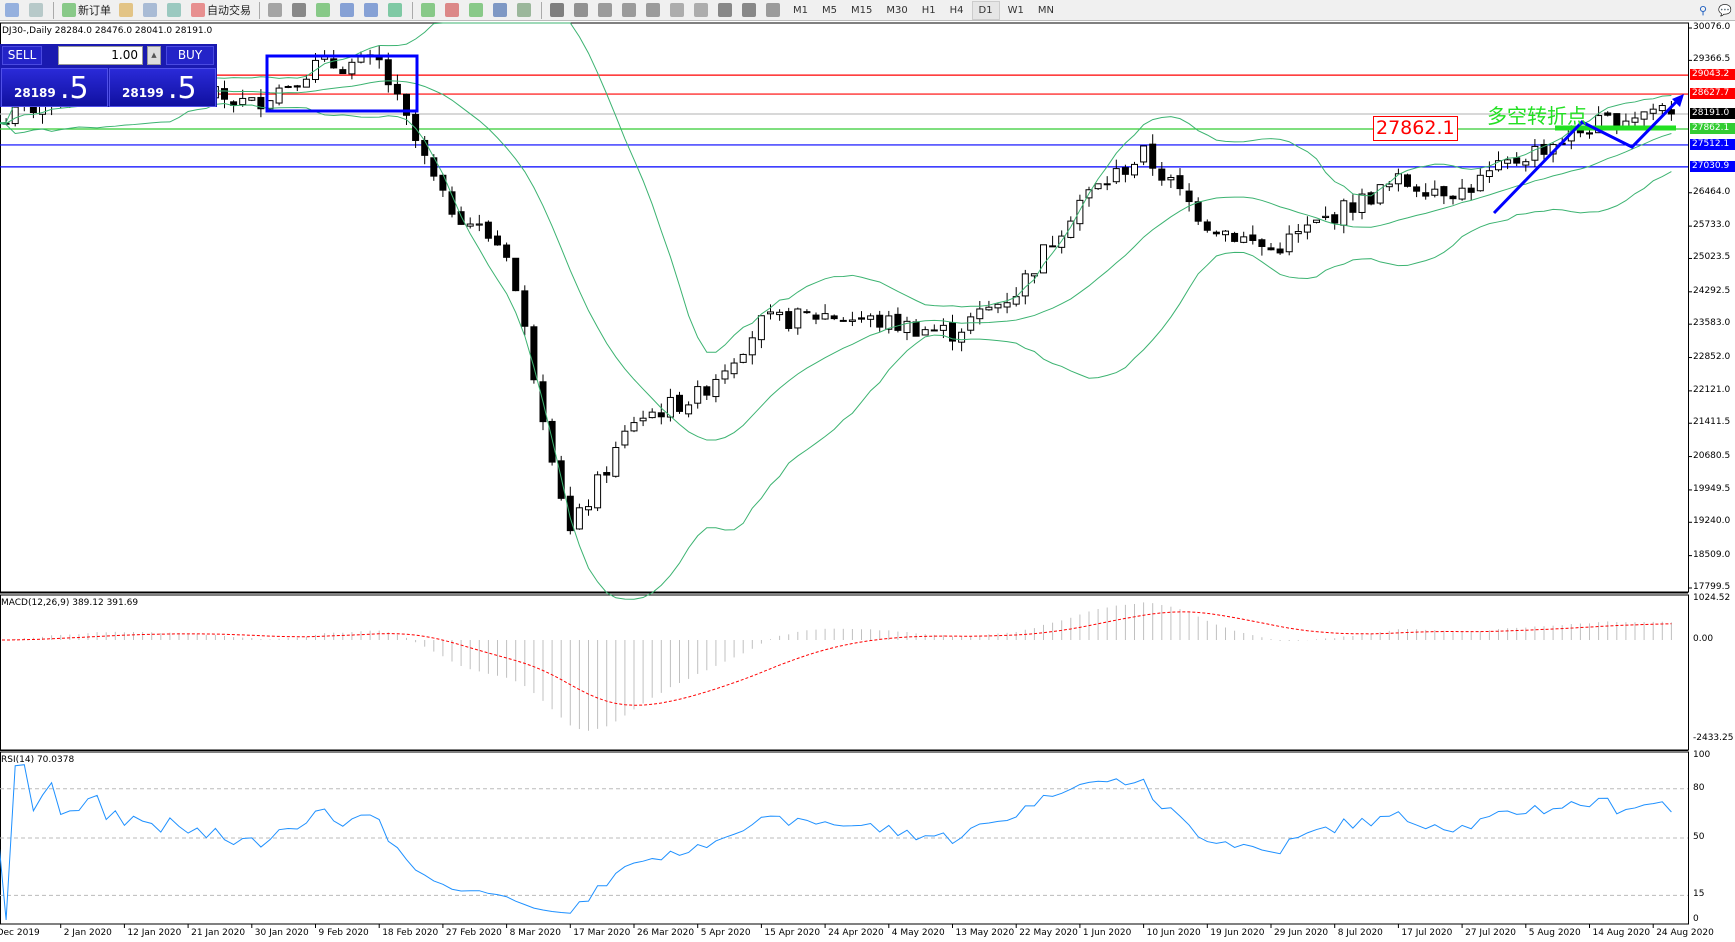 The height and width of the screenshot is (942, 1735). I want to click on timeframe-m5: M5, so click(829, 10).